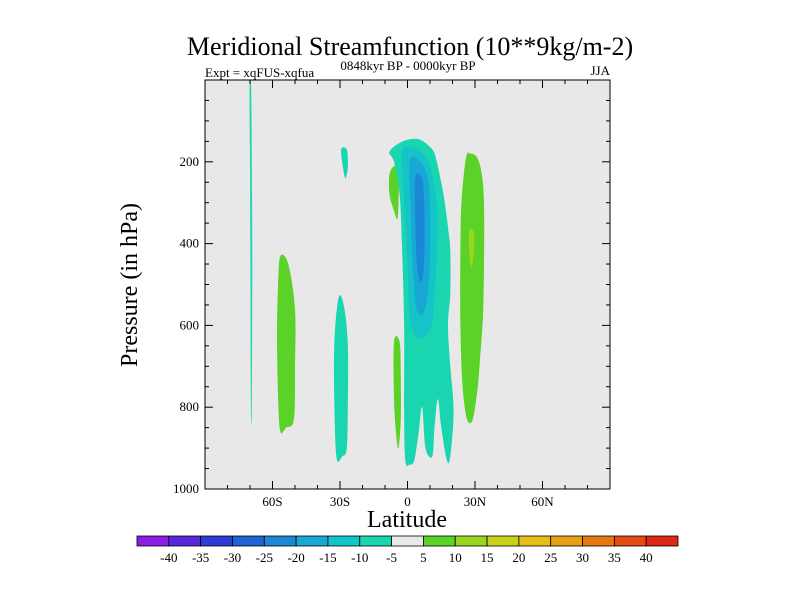 The width and height of the screenshot is (800, 600). What do you see at coordinates (407, 550) in the screenshot?
I see `colorbar: -40 -35 -30 -25 -20 -15 -10 -5 5 10 15 20 25 30 35 40` at bounding box center [407, 550].